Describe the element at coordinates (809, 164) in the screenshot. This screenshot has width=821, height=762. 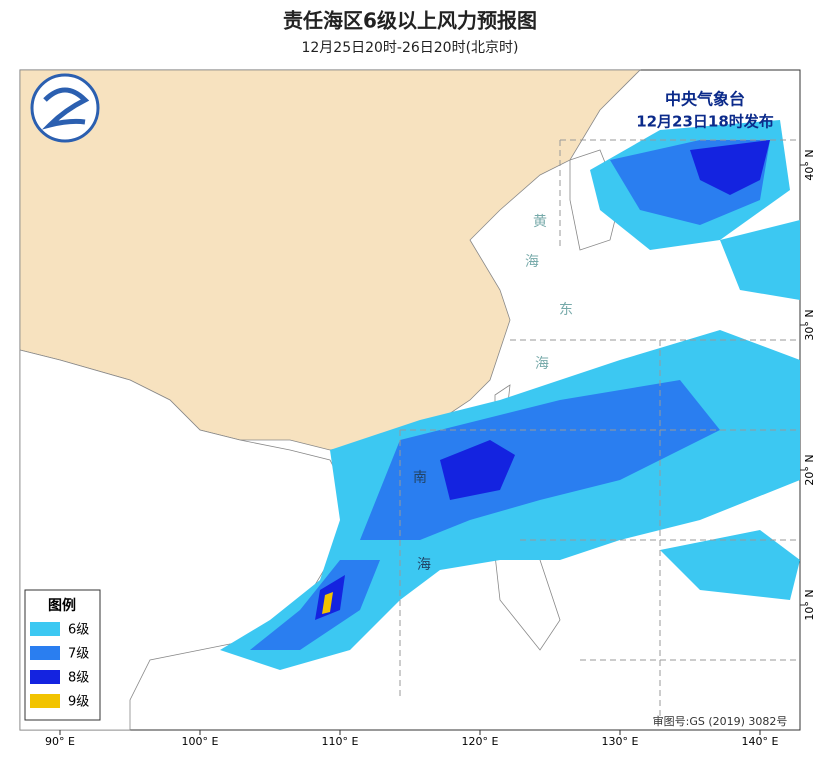
I see `lat-label: 40° N` at that location.